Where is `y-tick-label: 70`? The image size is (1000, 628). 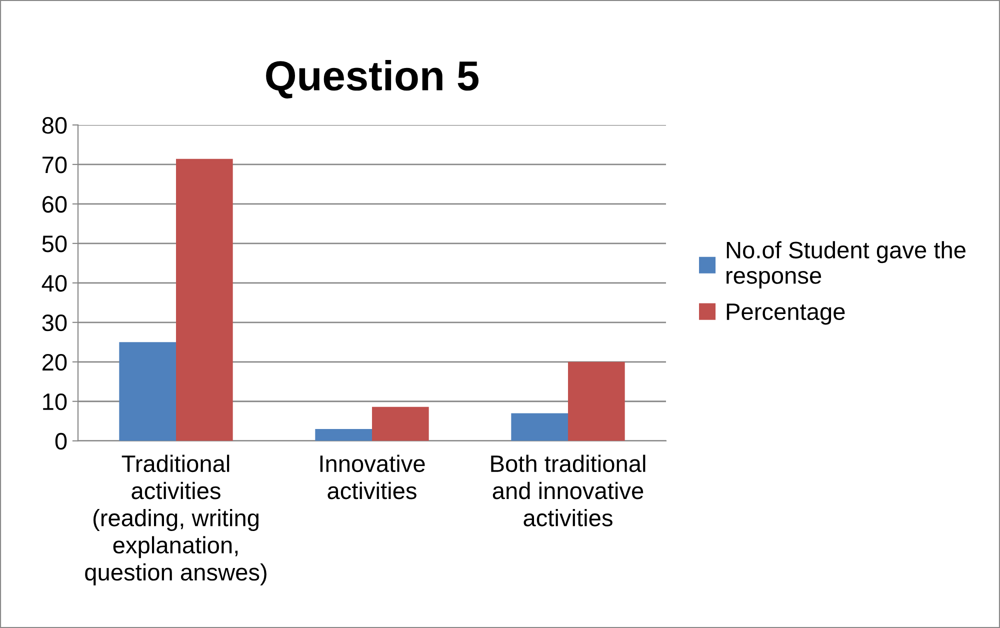 y-tick-label: 70 is located at coordinates (54, 165).